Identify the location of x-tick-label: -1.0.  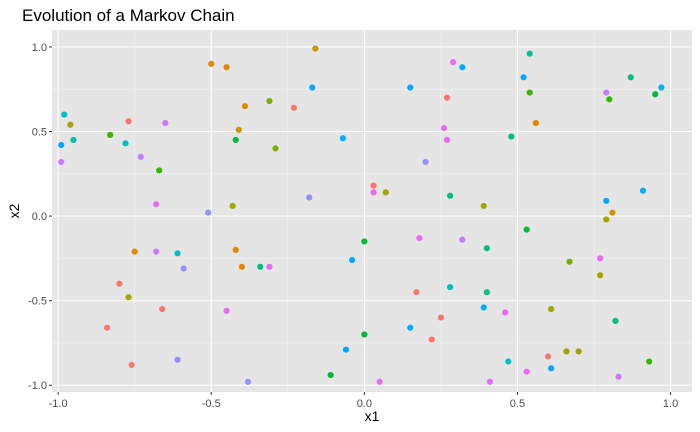
(58, 404).